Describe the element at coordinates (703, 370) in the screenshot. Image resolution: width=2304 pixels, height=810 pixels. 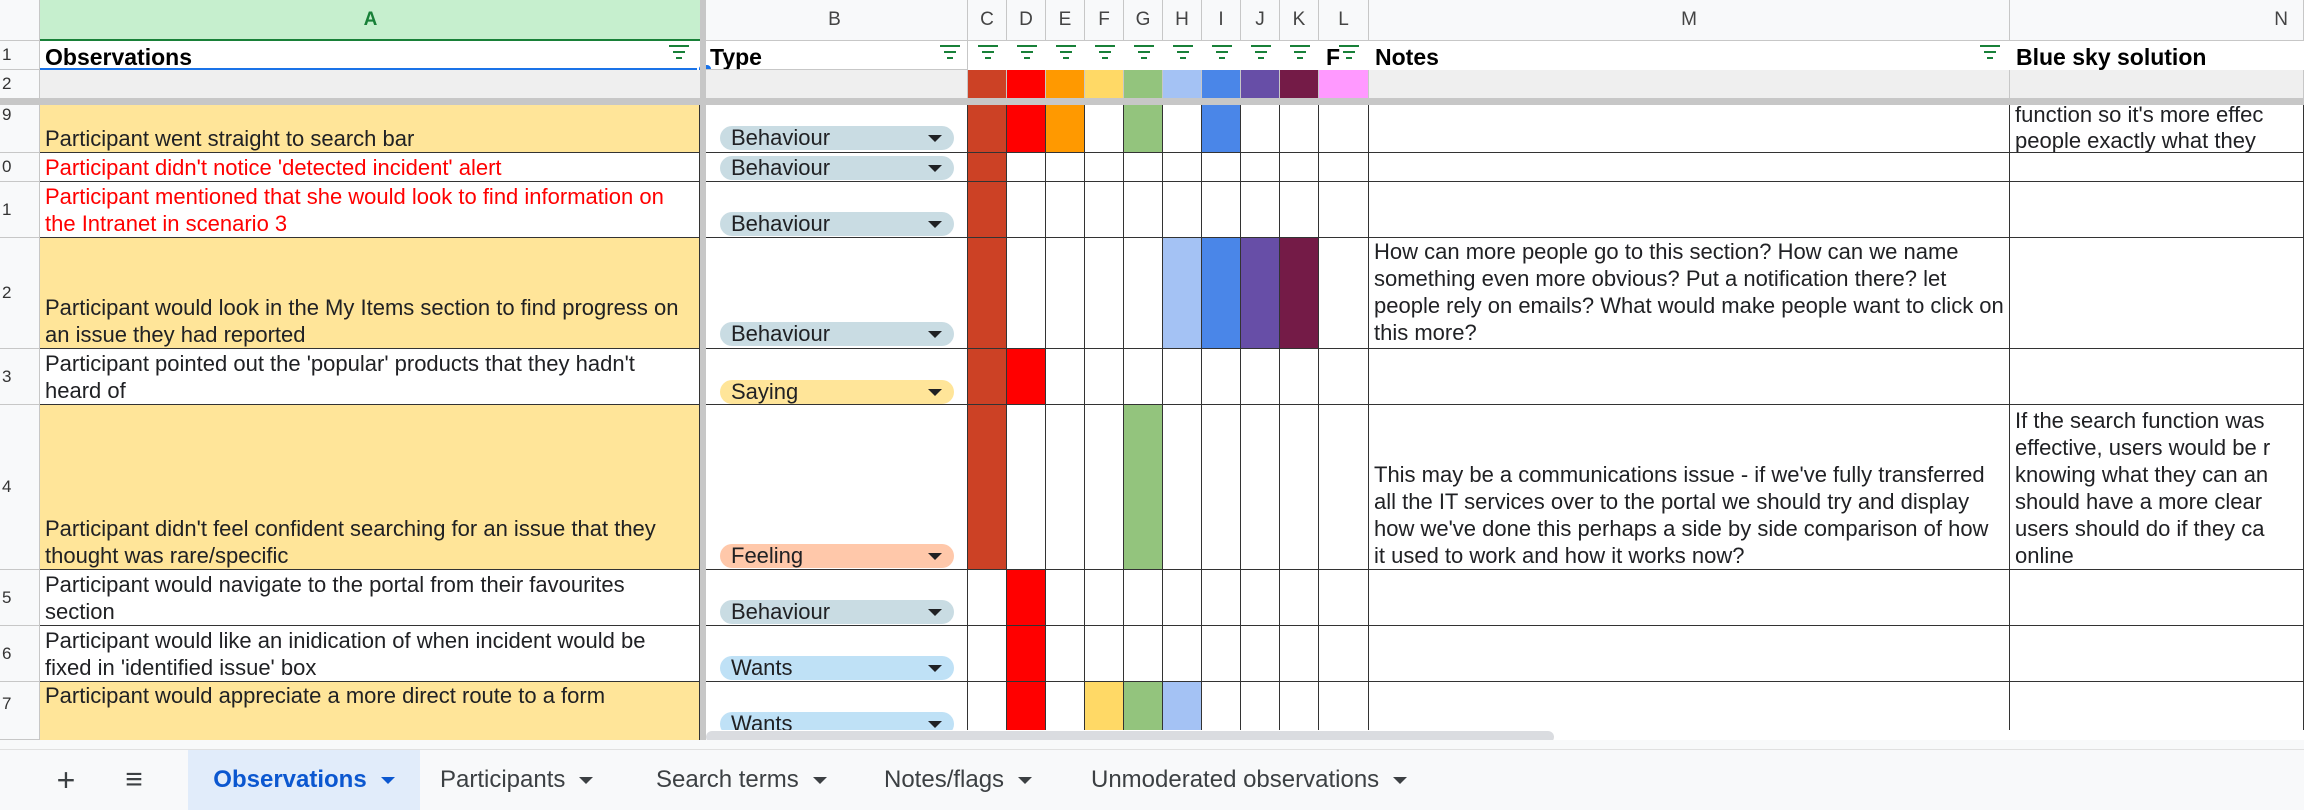
I see `frozen-columns-divider` at that location.